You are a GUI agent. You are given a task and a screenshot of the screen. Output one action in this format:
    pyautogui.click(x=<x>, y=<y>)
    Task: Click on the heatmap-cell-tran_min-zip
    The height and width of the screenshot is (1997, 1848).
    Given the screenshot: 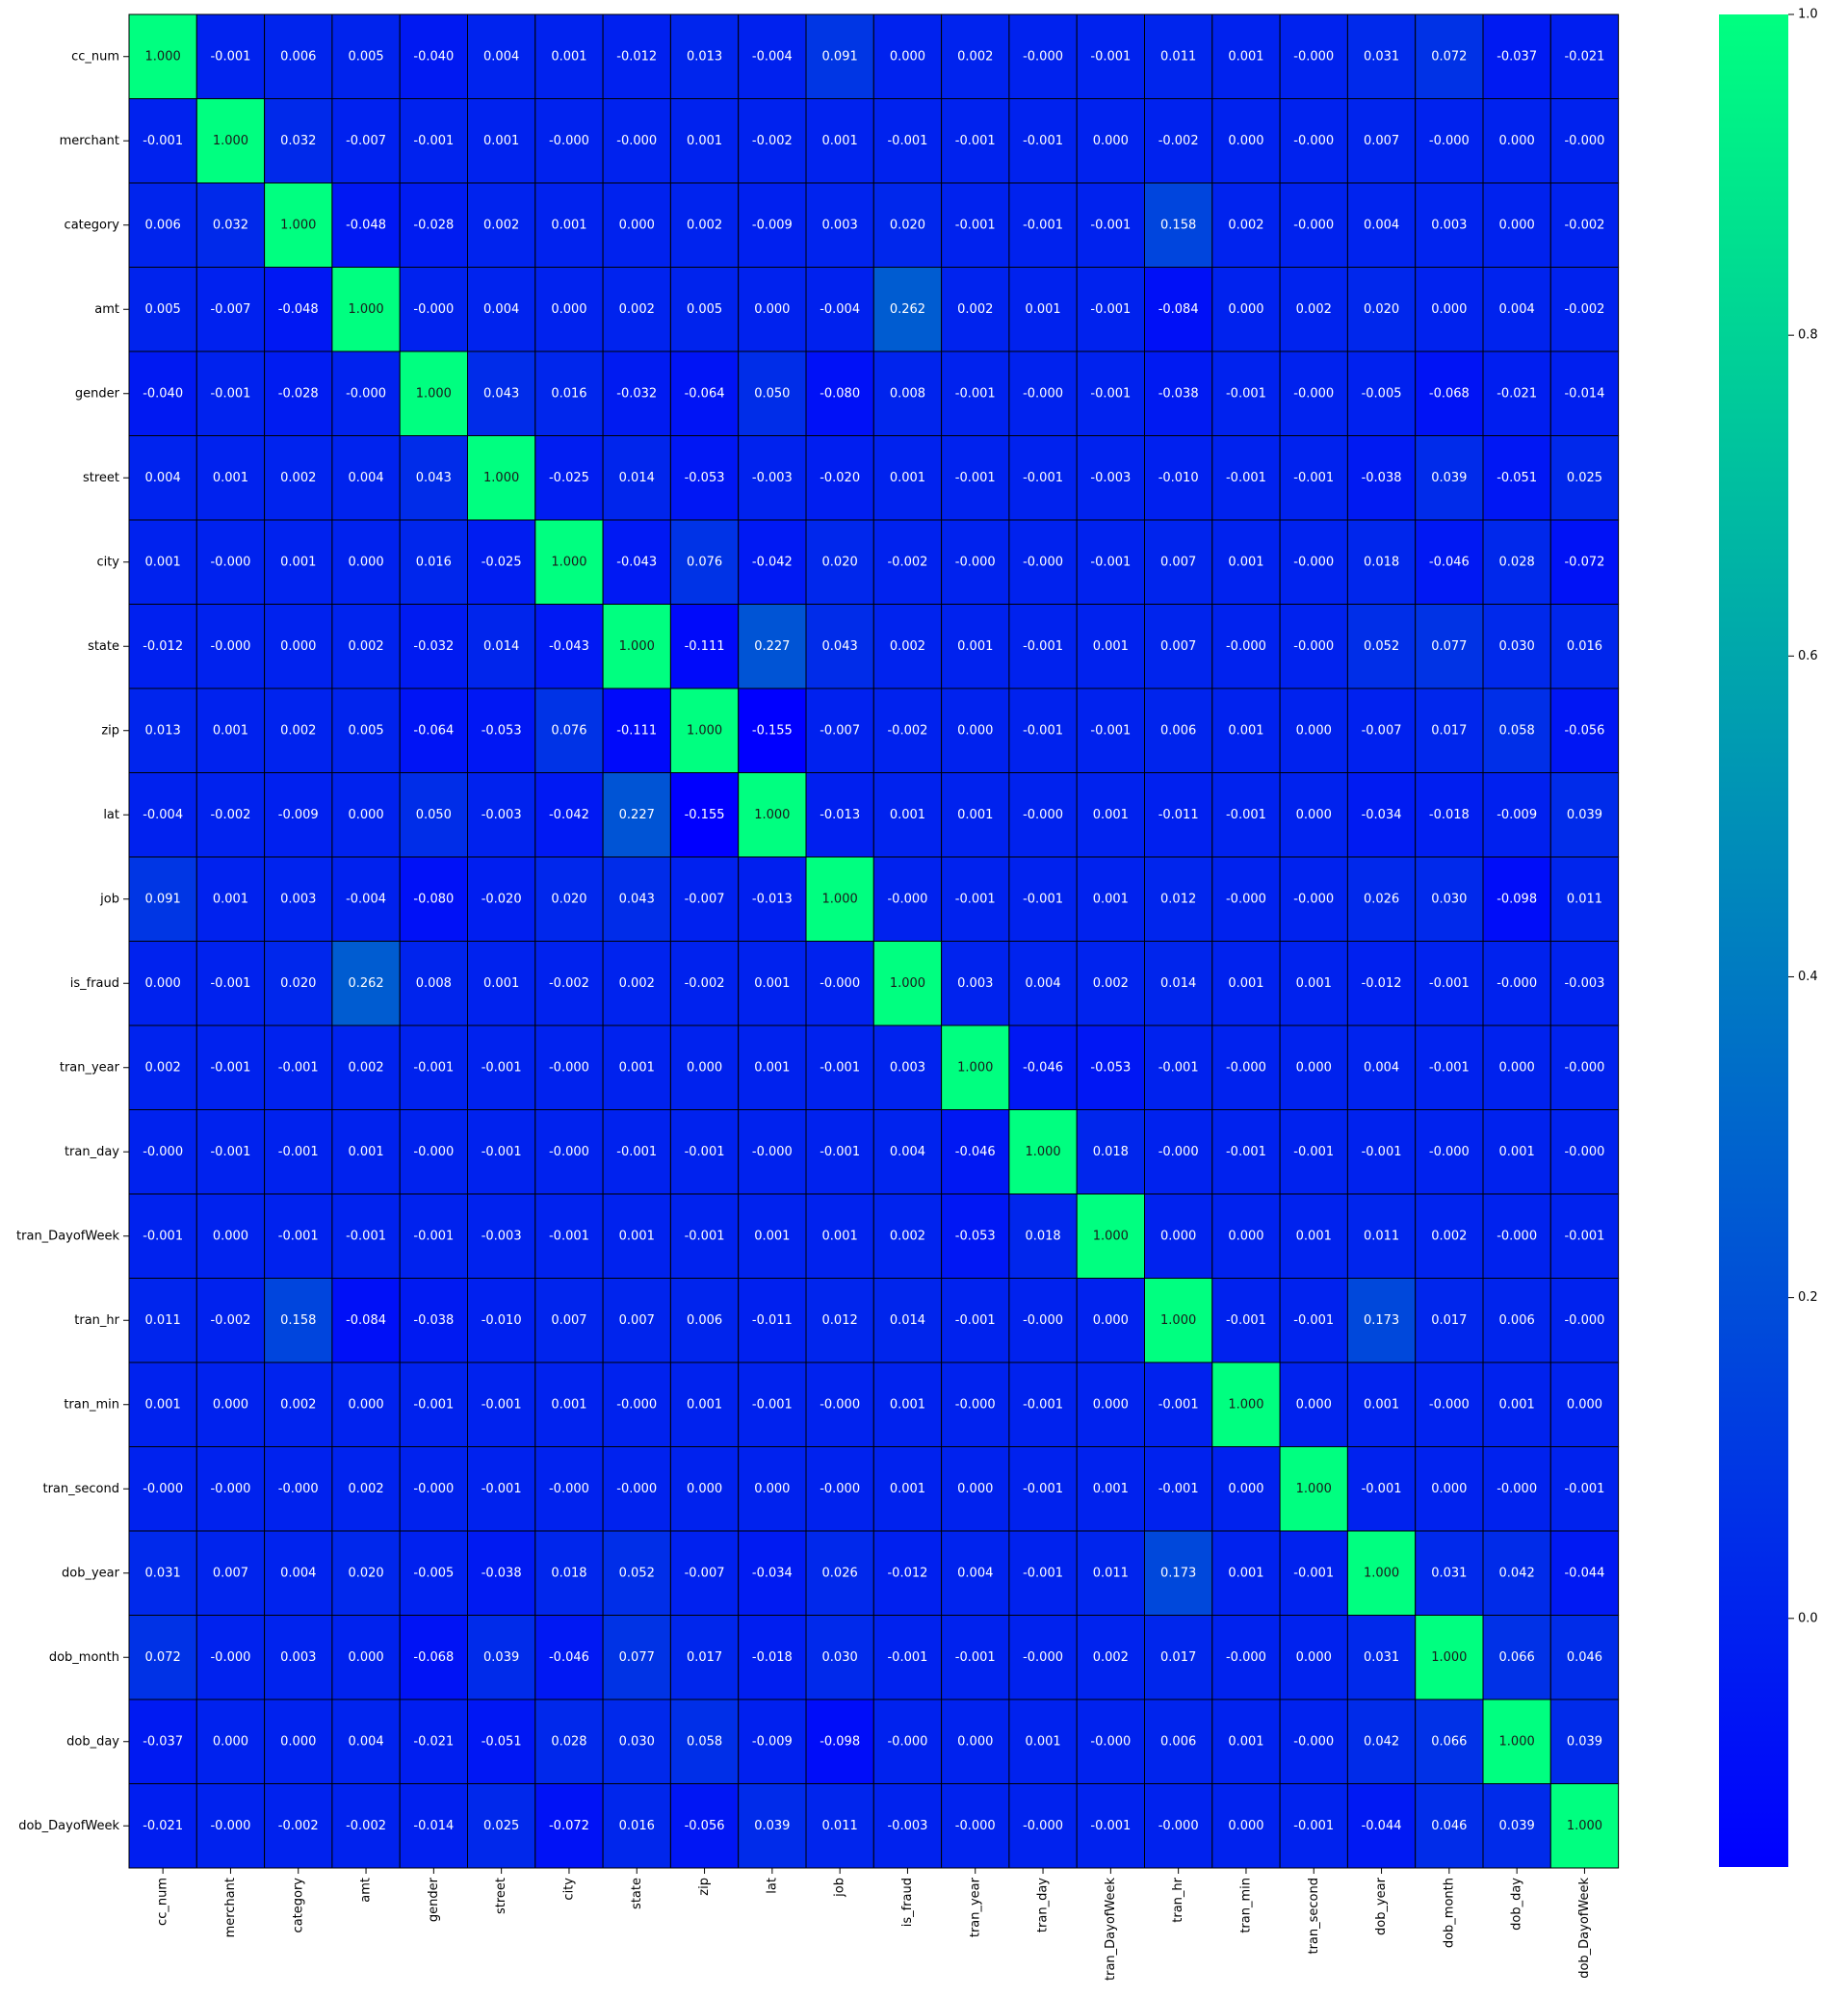 What is the action you would take?
    pyautogui.click(x=704, y=1404)
    